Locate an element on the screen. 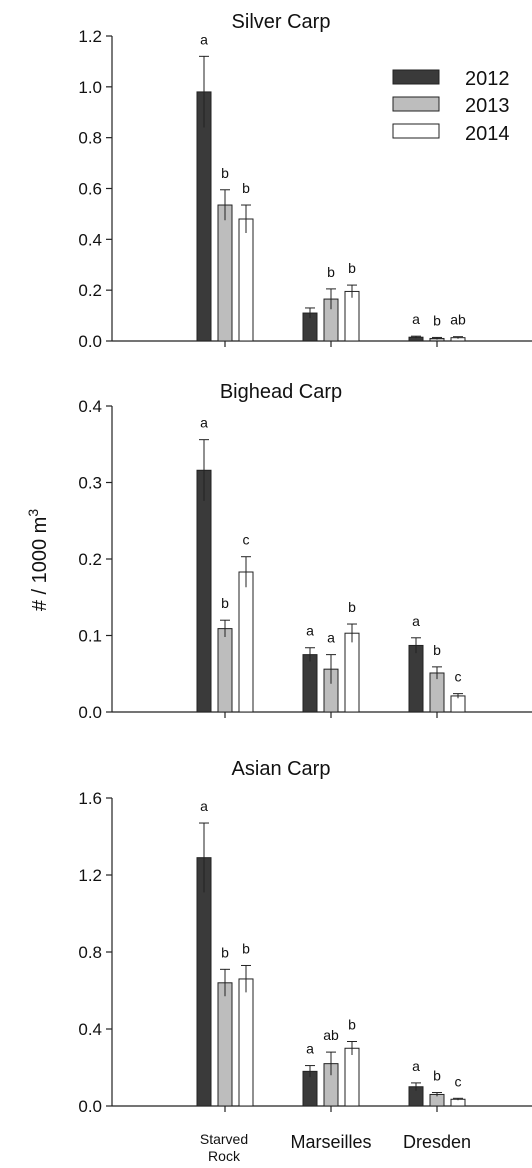 This screenshot has height=1168, width=532. y-axis-label-text: # / 1000 m is located at coordinates (40, 564).